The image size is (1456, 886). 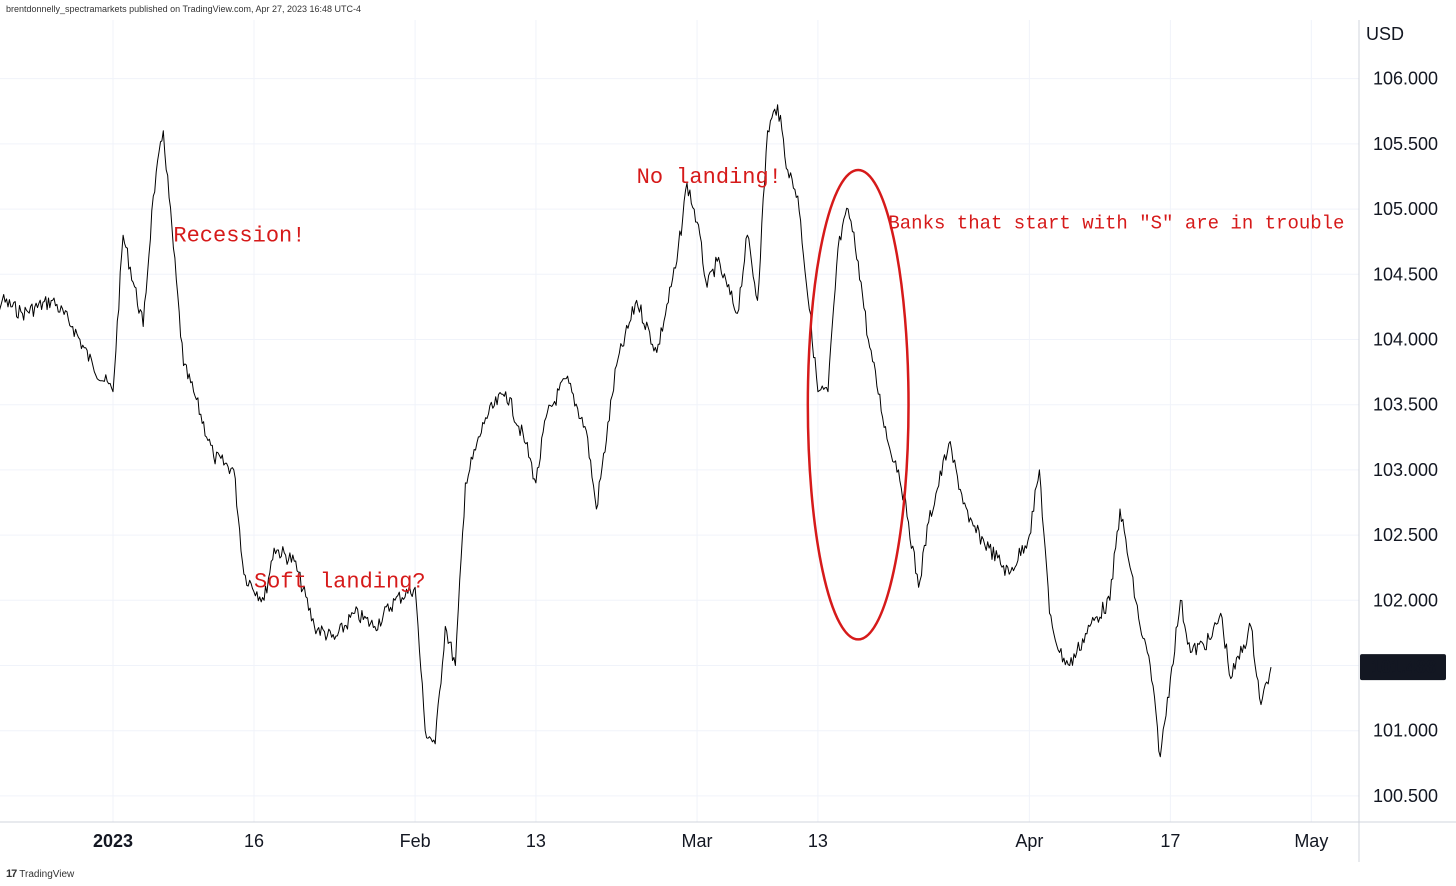 What do you see at coordinates (239, 236) in the screenshot?
I see `annotation-recession: Recession!` at bounding box center [239, 236].